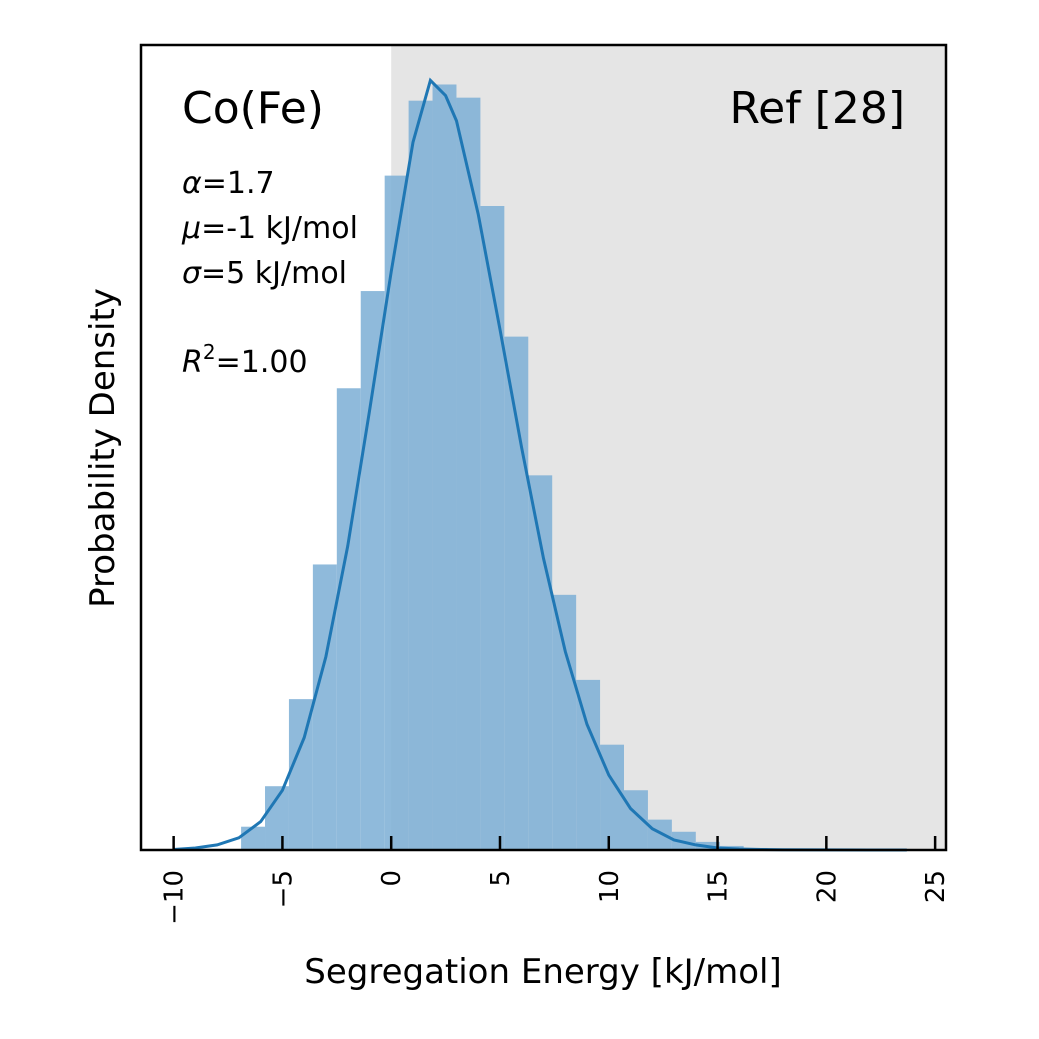 The height and width of the screenshot is (1039, 1039). Describe the element at coordinates (392, 878) in the screenshot. I see `x-tick-label: 0` at that location.